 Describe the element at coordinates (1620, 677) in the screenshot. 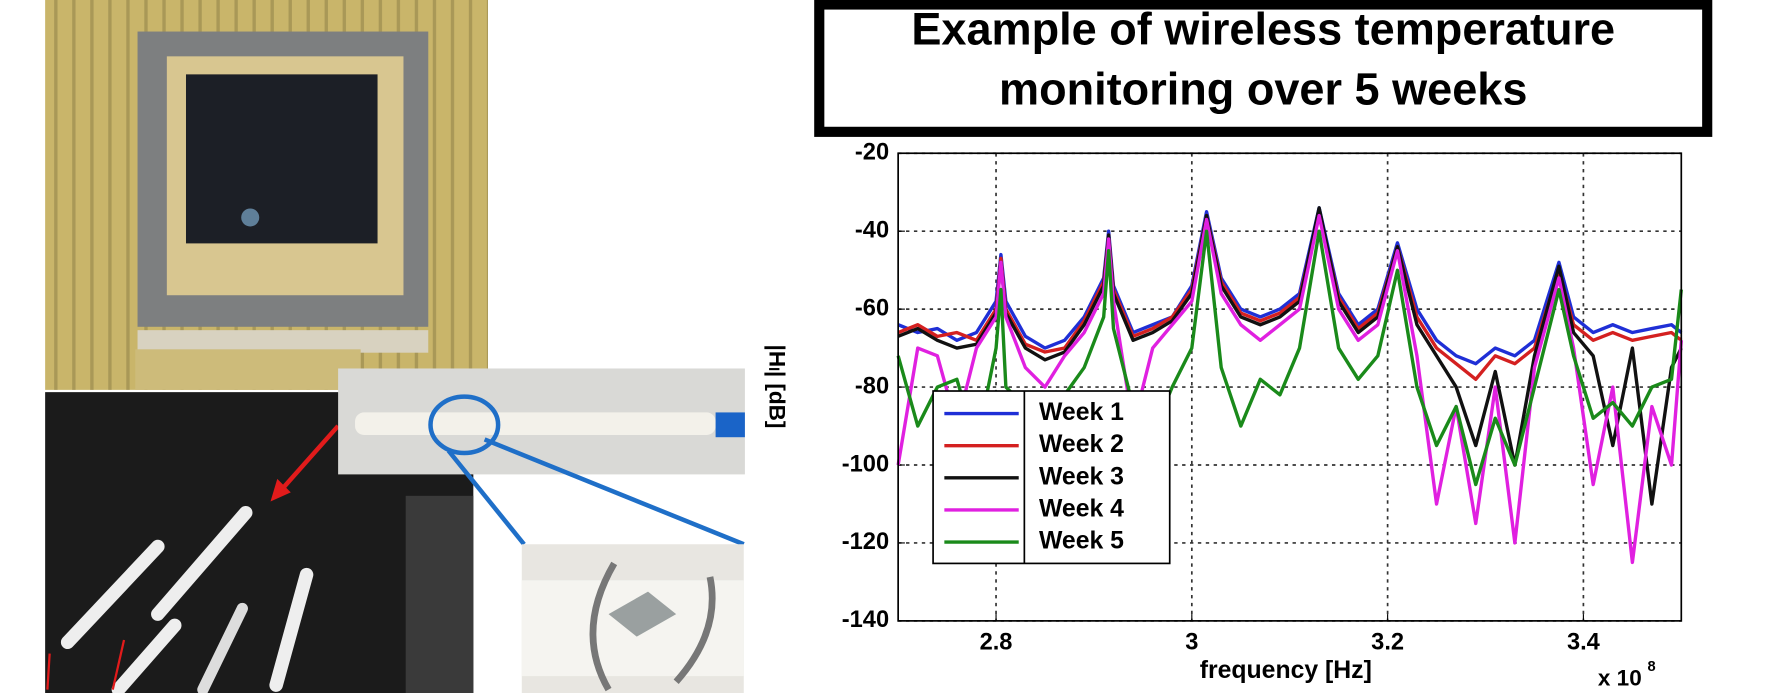

I see `x-multiplier: x 10` at that location.